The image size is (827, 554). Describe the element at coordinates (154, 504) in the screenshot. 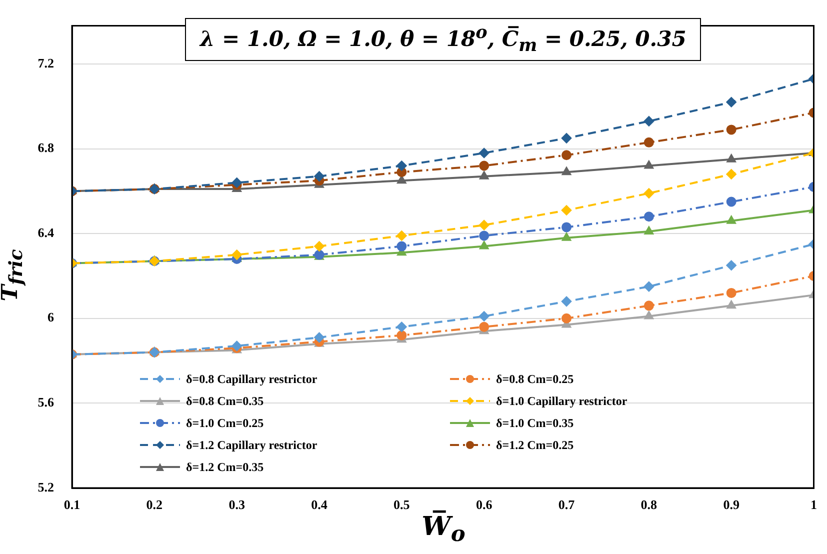

I see `x-tick-label: 0.2` at that location.